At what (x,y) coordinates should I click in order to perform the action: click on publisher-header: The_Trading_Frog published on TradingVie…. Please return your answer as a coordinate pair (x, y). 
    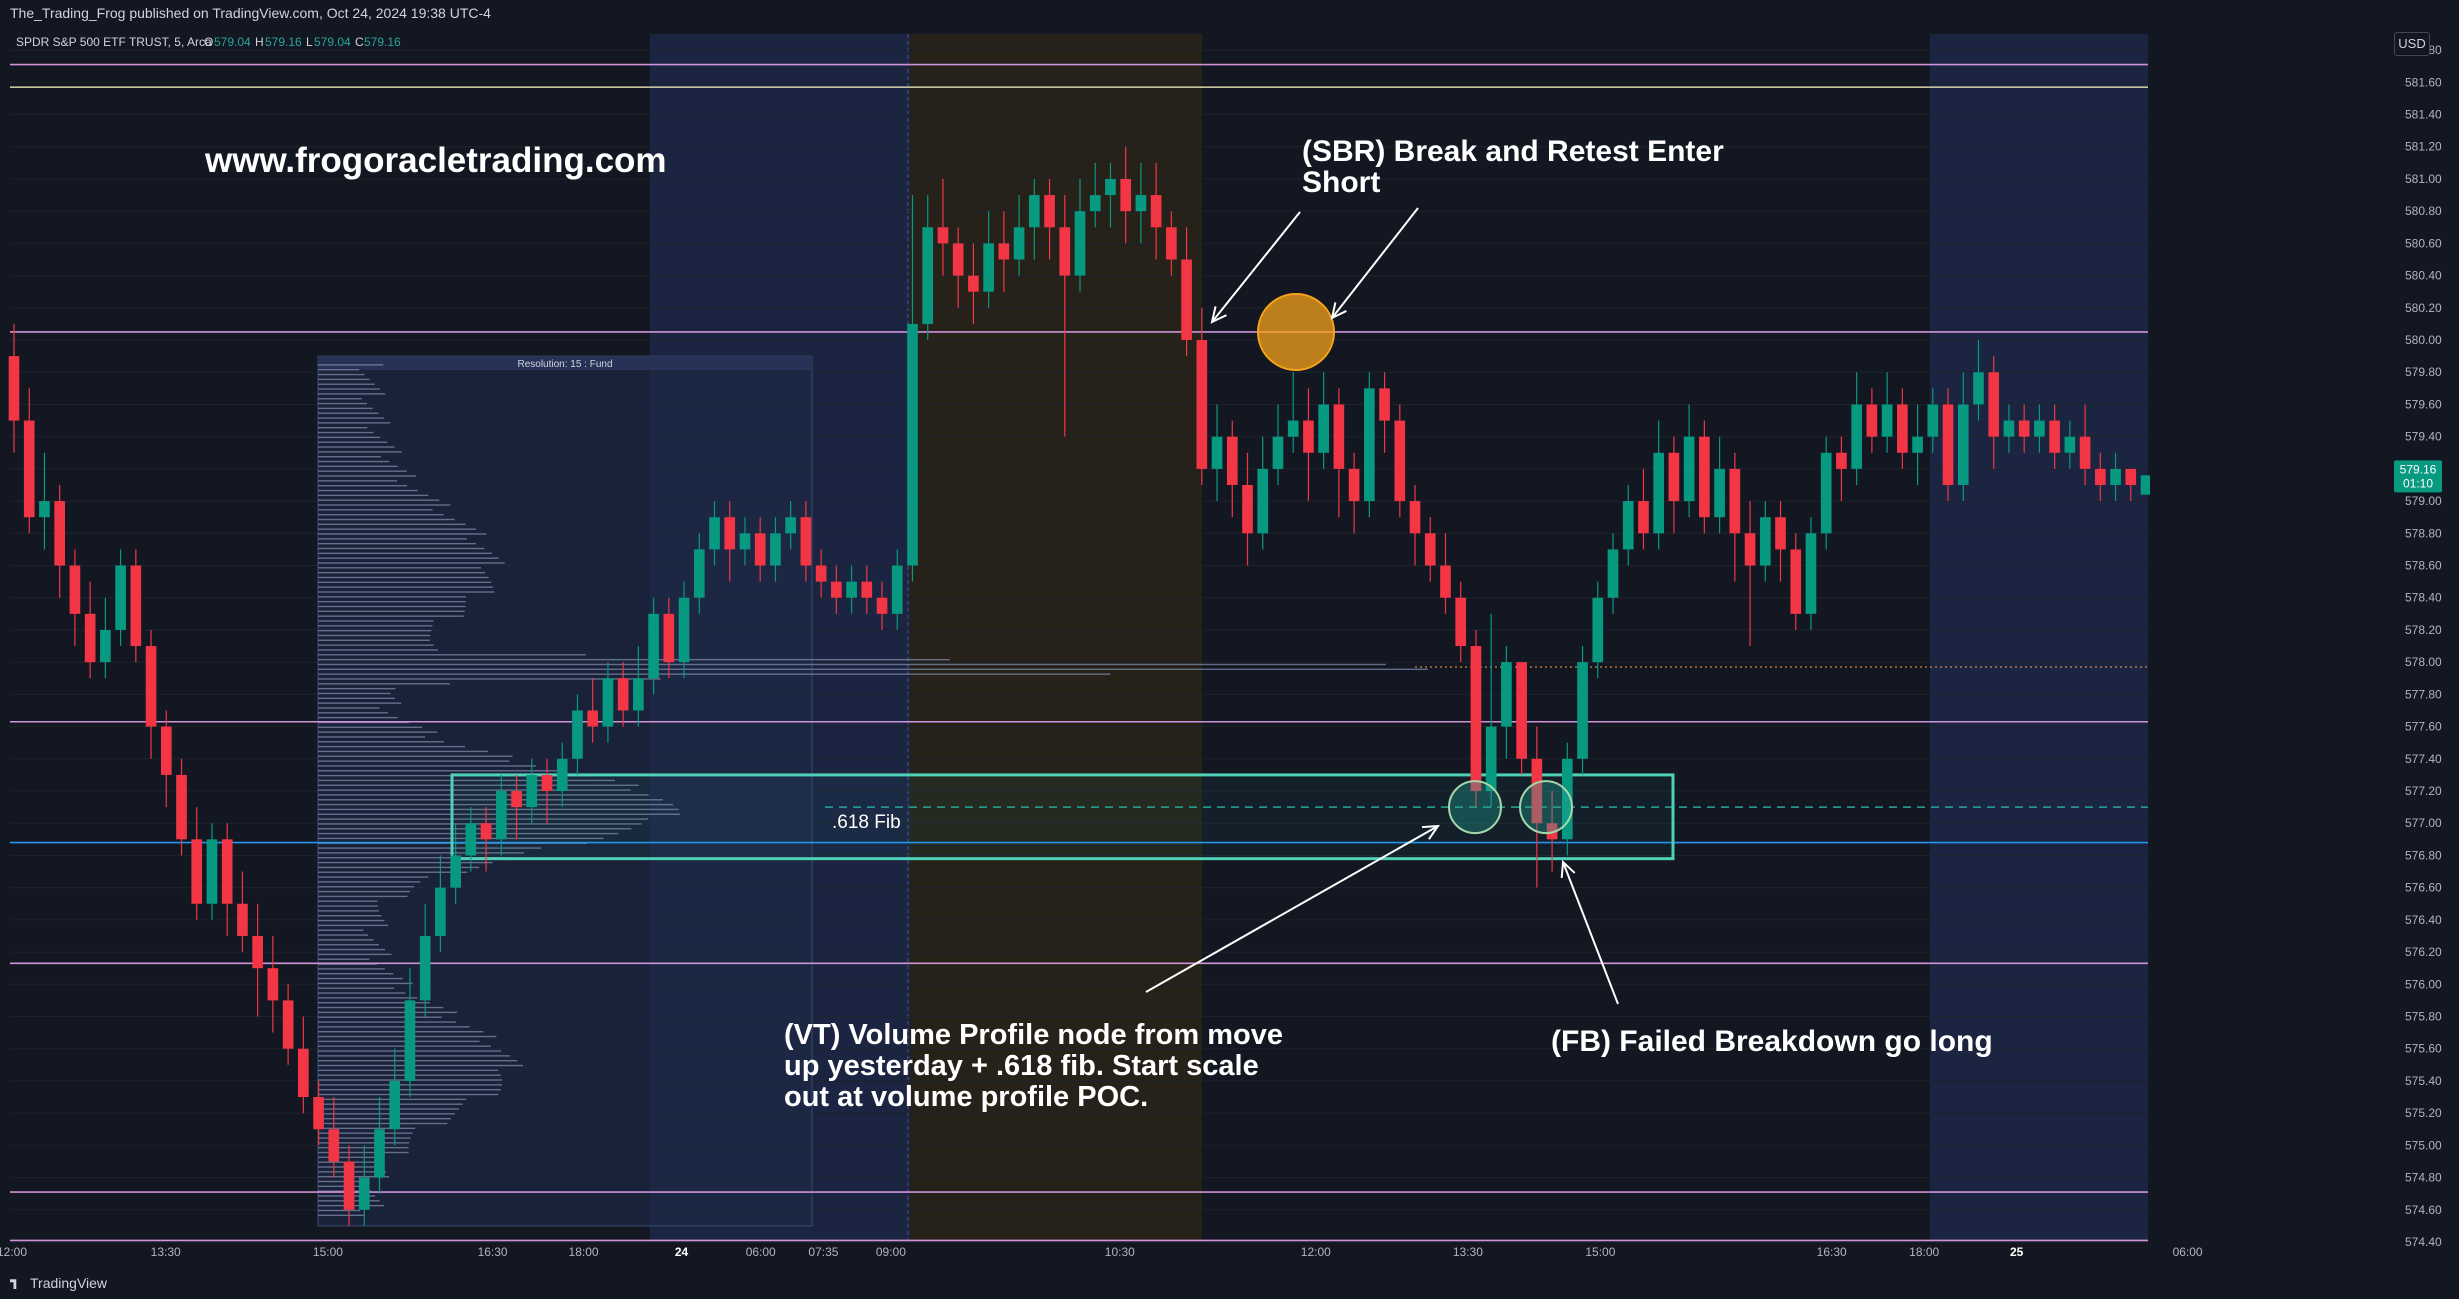
    Looking at the image, I should click on (1229, 13).